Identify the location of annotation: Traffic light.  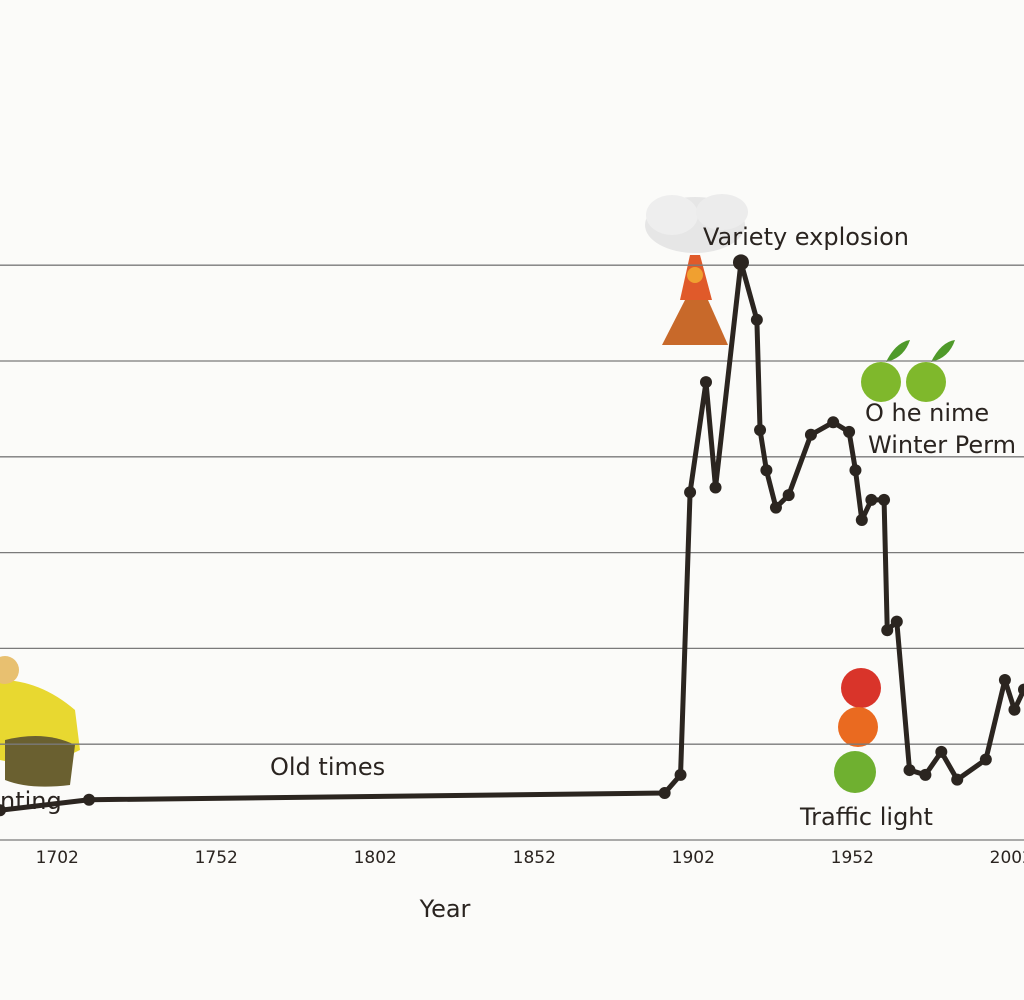
(866, 817).